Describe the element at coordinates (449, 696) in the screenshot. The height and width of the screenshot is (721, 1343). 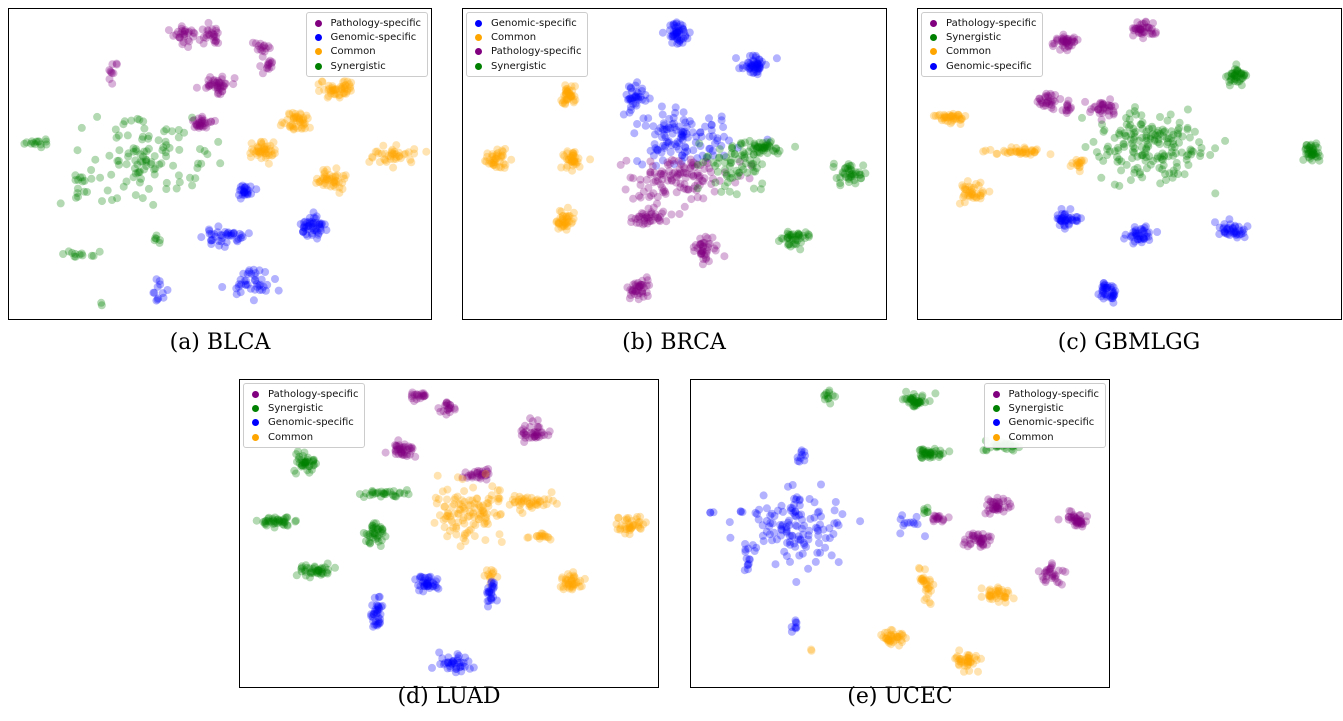
I see `panel-caption: (d) LUAD` at that location.